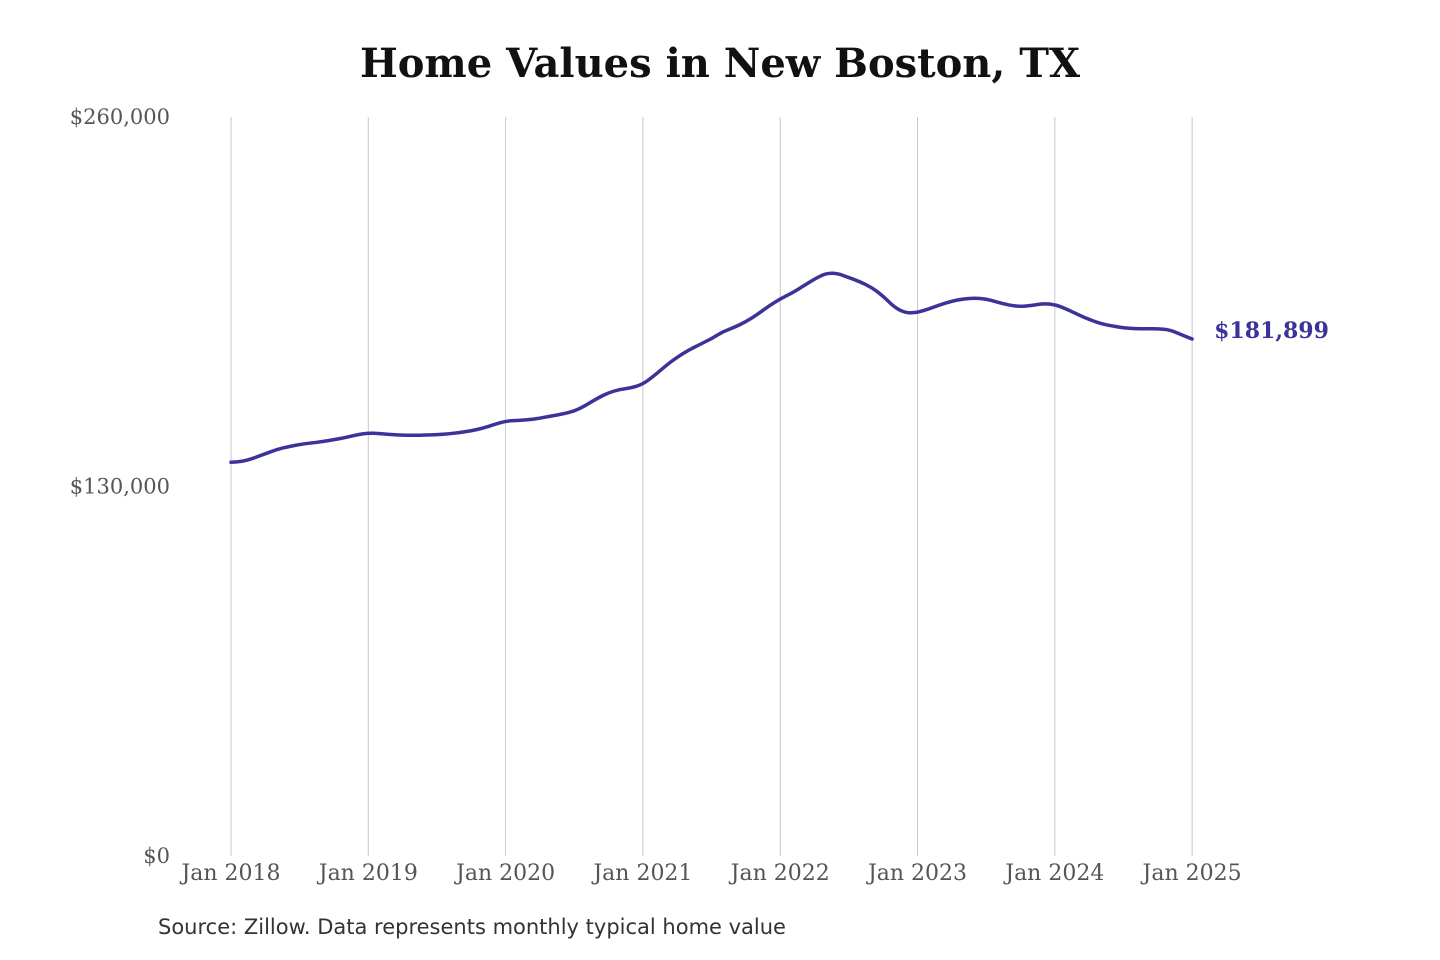 The width and height of the screenshot is (1440, 960). I want to click on y-tick-label: $0, so click(156, 856).